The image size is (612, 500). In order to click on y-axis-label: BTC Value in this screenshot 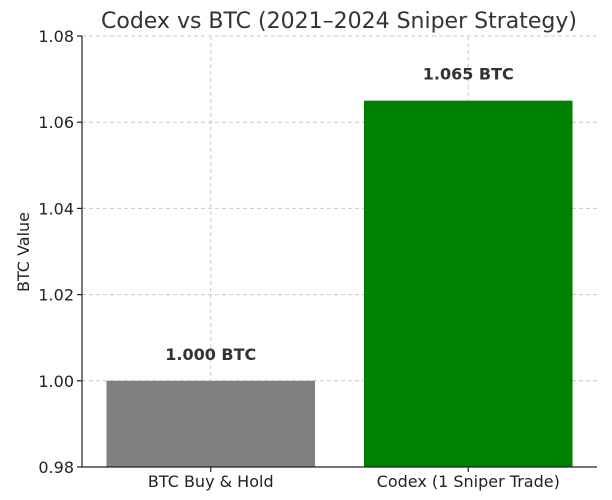, I will do `click(23, 252)`.